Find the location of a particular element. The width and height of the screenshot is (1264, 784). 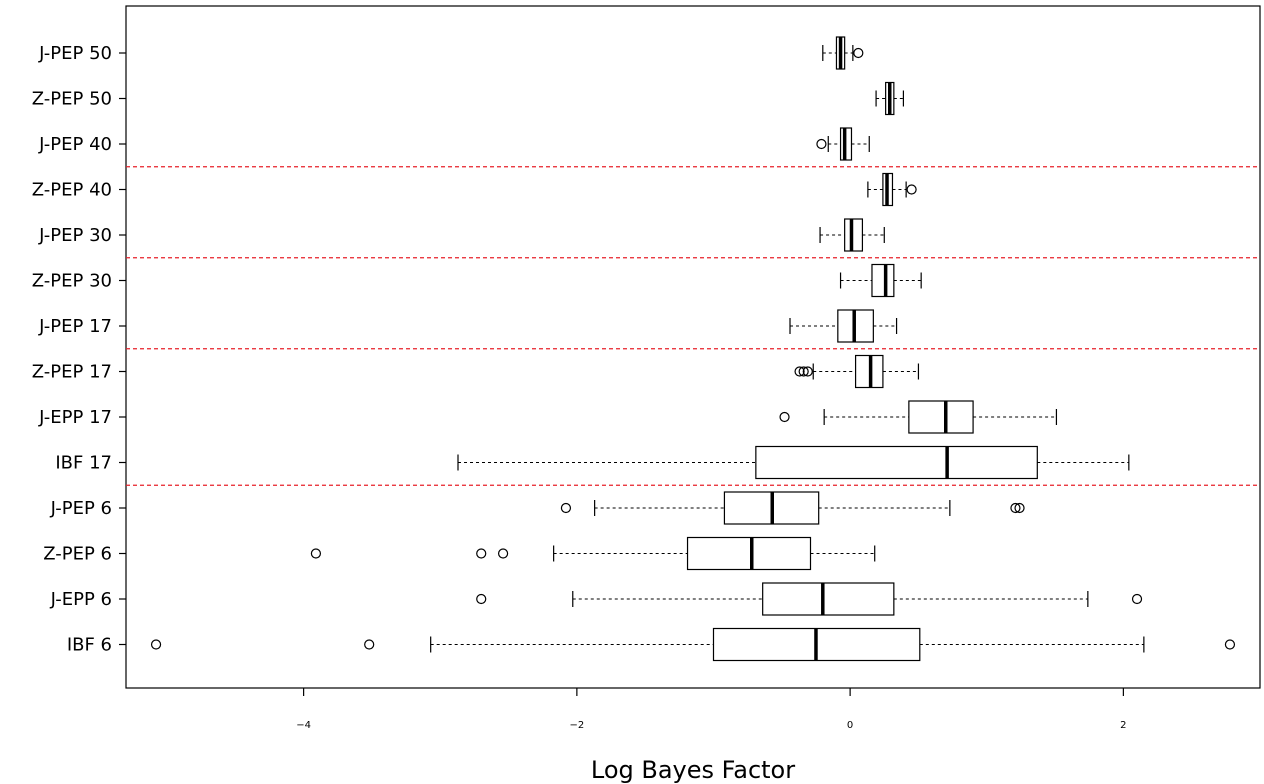

x-axis: −4 −2 0 2 is located at coordinates (711, 709).